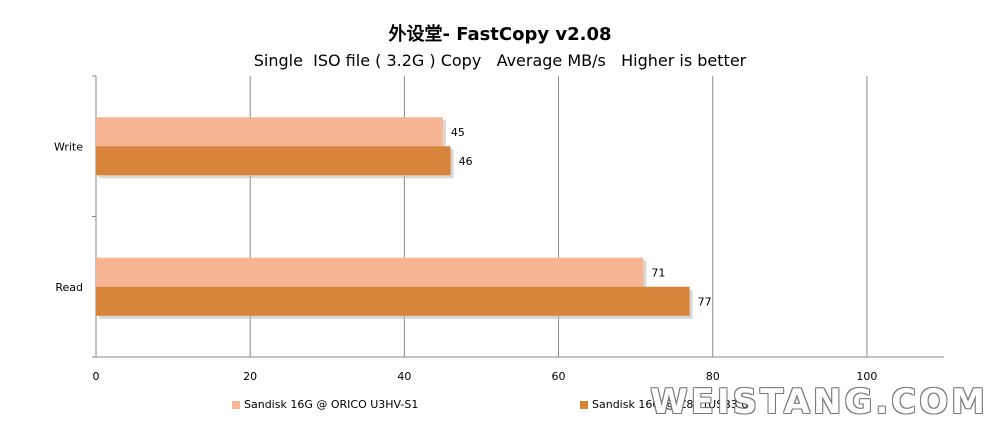 This screenshot has width=1000, height=427. Describe the element at coordinates (68, 146) in the screenshot. I see `y-category-label: Write` at that location.